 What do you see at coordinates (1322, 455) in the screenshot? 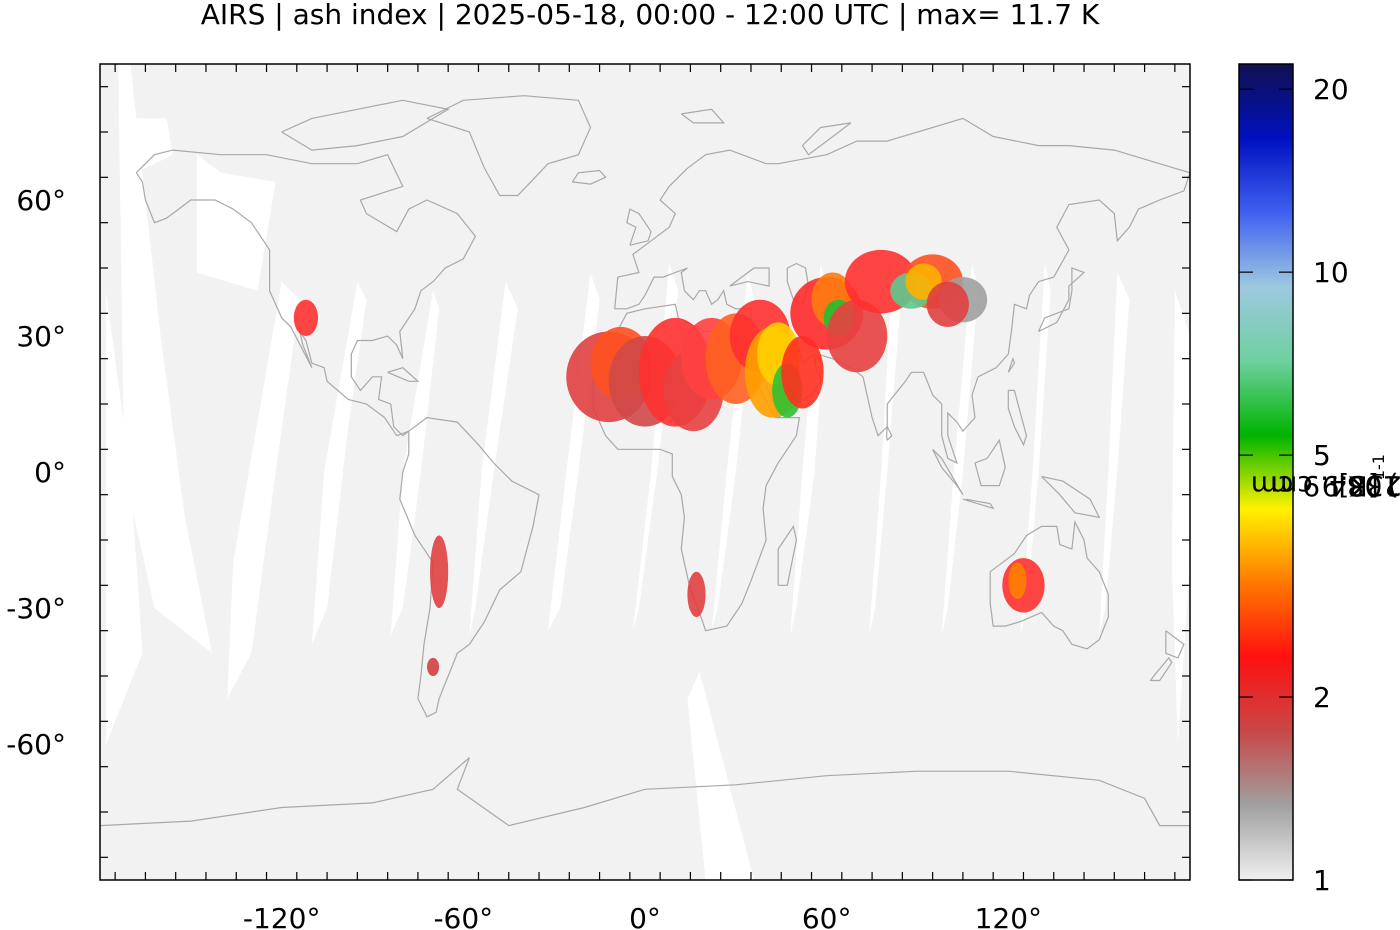
I see `colorbar-tick-label: 5` at bounding box center [1322, 455].